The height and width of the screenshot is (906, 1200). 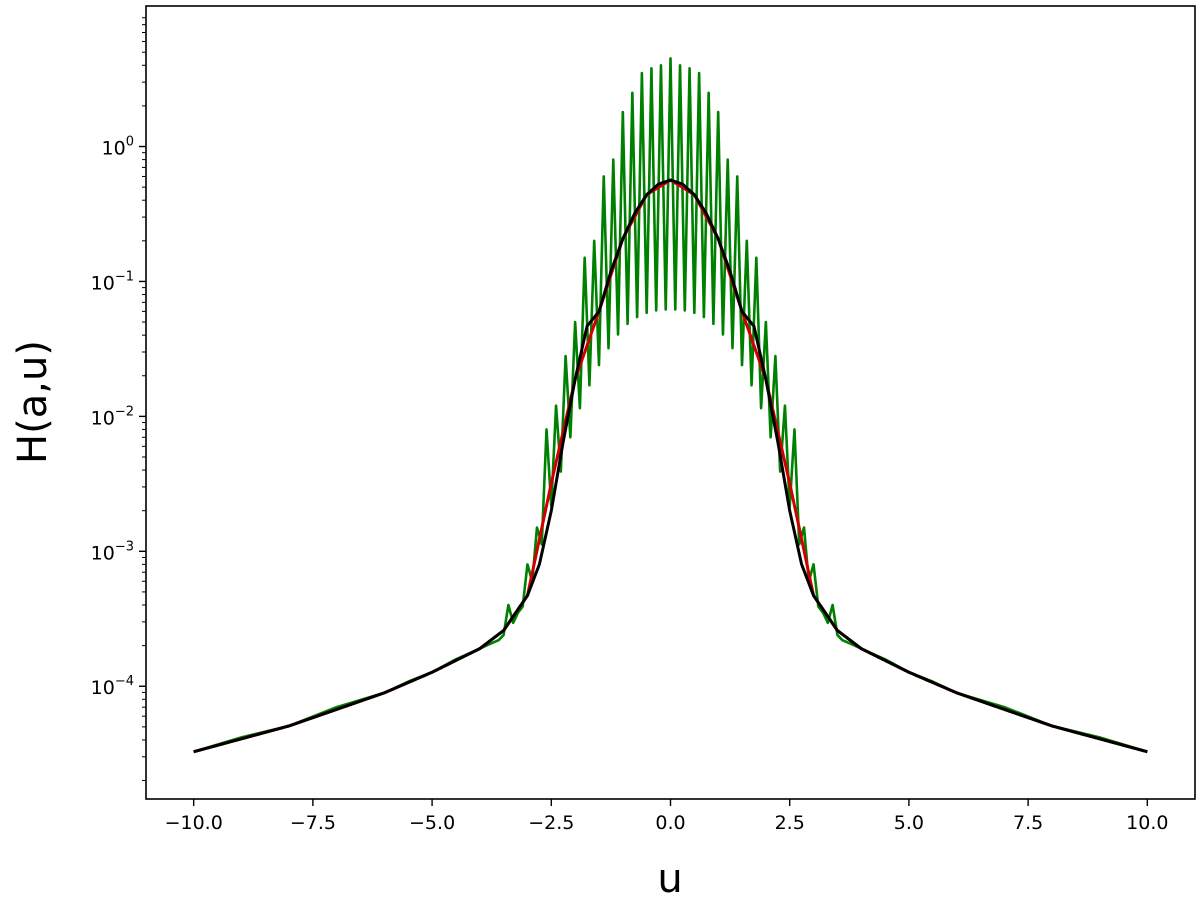 I want to click on x-tick-label: −5.0, so click(x=432, y=823).